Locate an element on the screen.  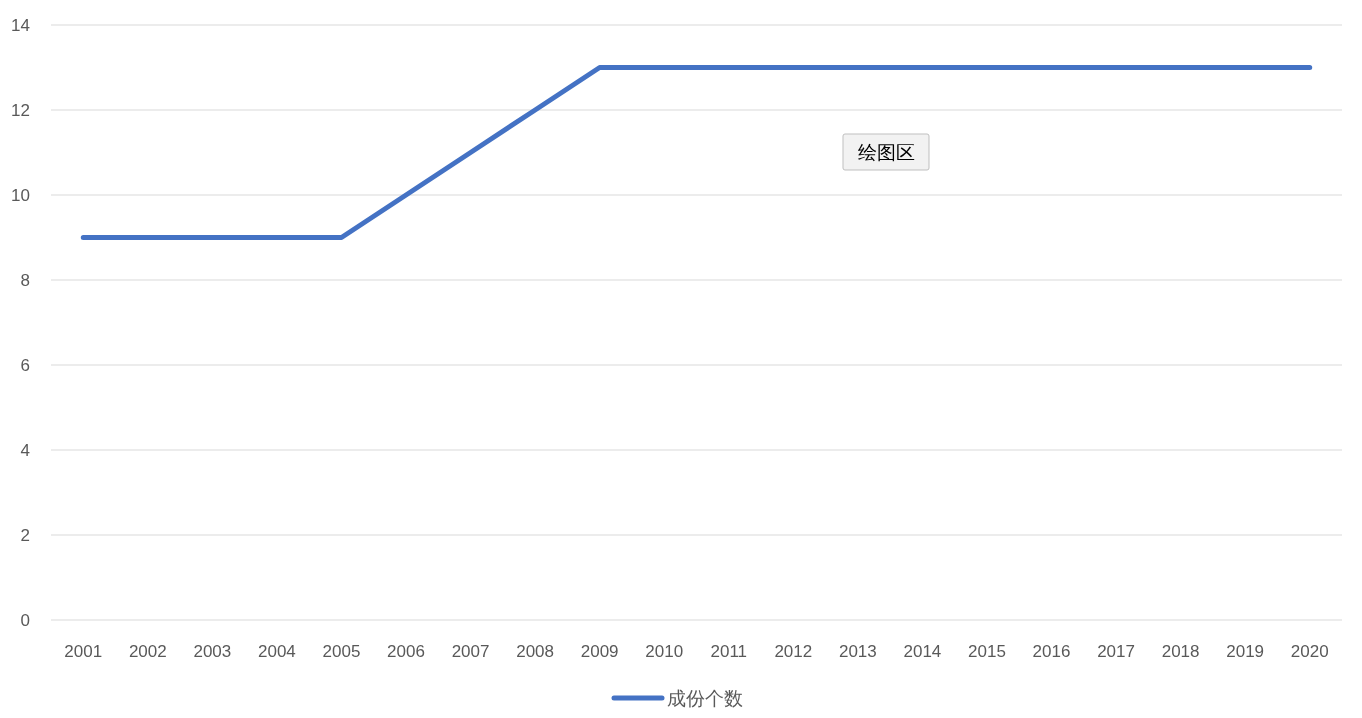
x-tick-label: 2016 is located at coordinates (1051, 651).